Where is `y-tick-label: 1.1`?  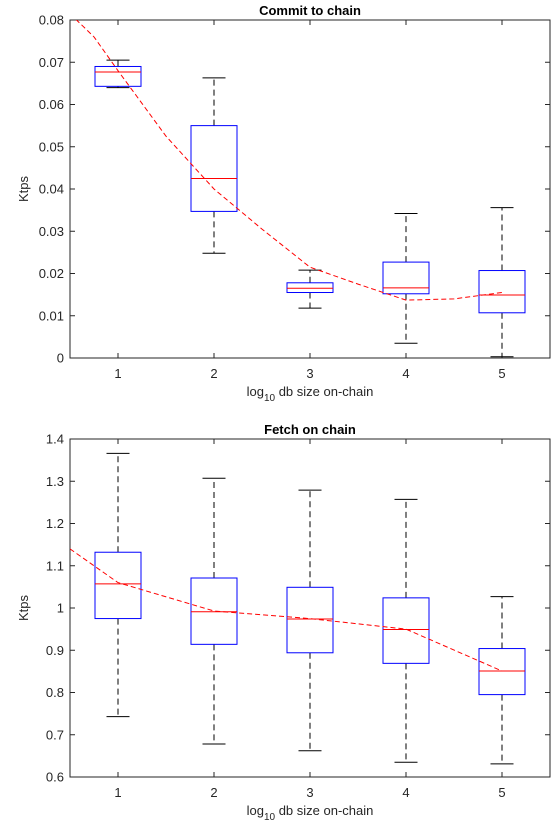
y-tick-label: 1.1 is located at coordinates (55, 565).